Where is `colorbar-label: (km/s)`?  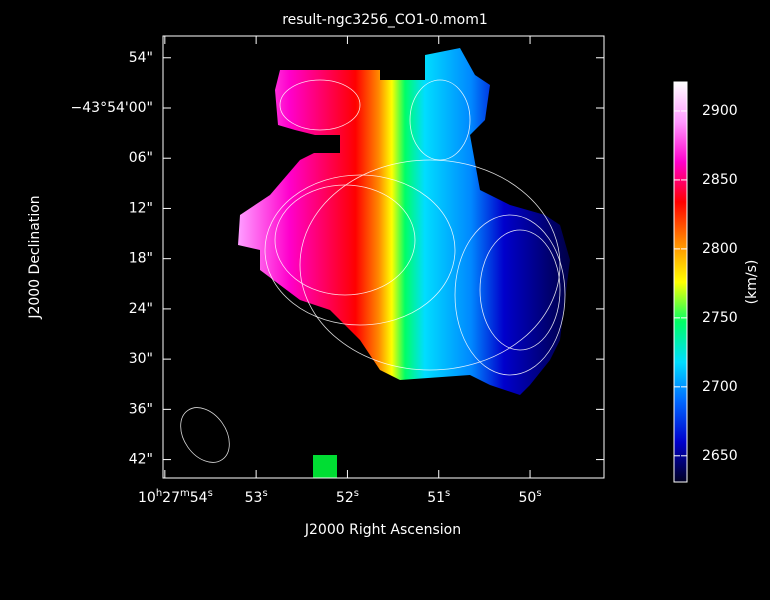
colorbar-label: (km/s) is located at coordinates (752, 282).